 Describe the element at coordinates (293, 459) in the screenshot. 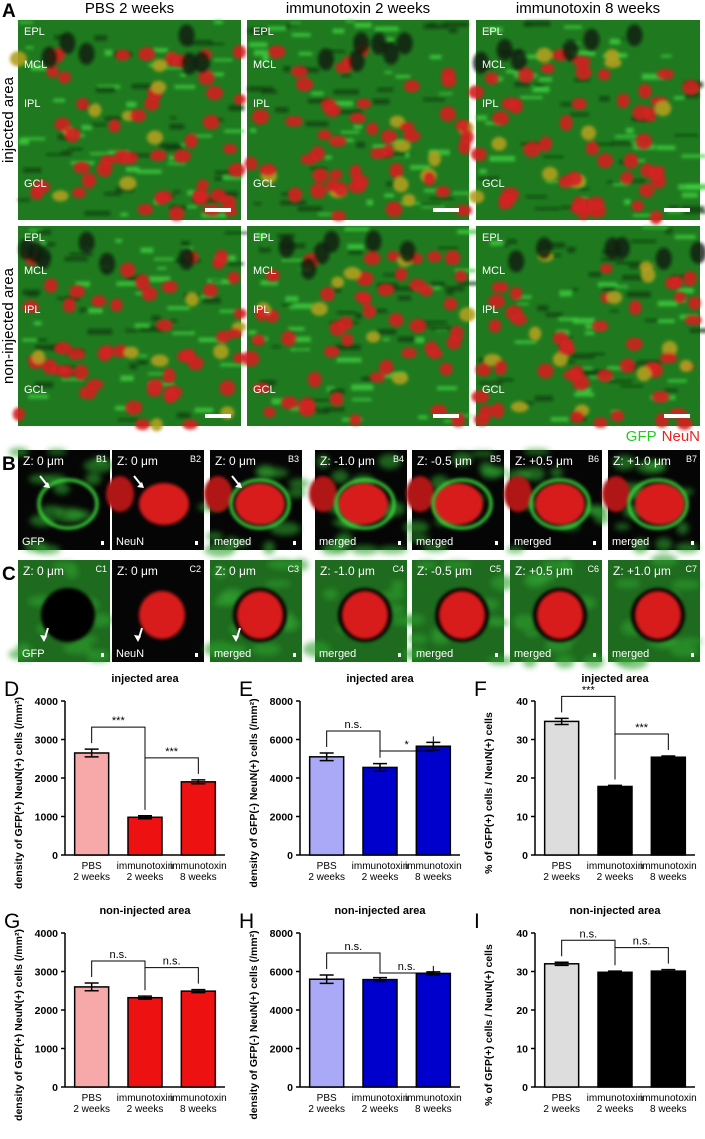

I see `tile-id: B3` at that location.